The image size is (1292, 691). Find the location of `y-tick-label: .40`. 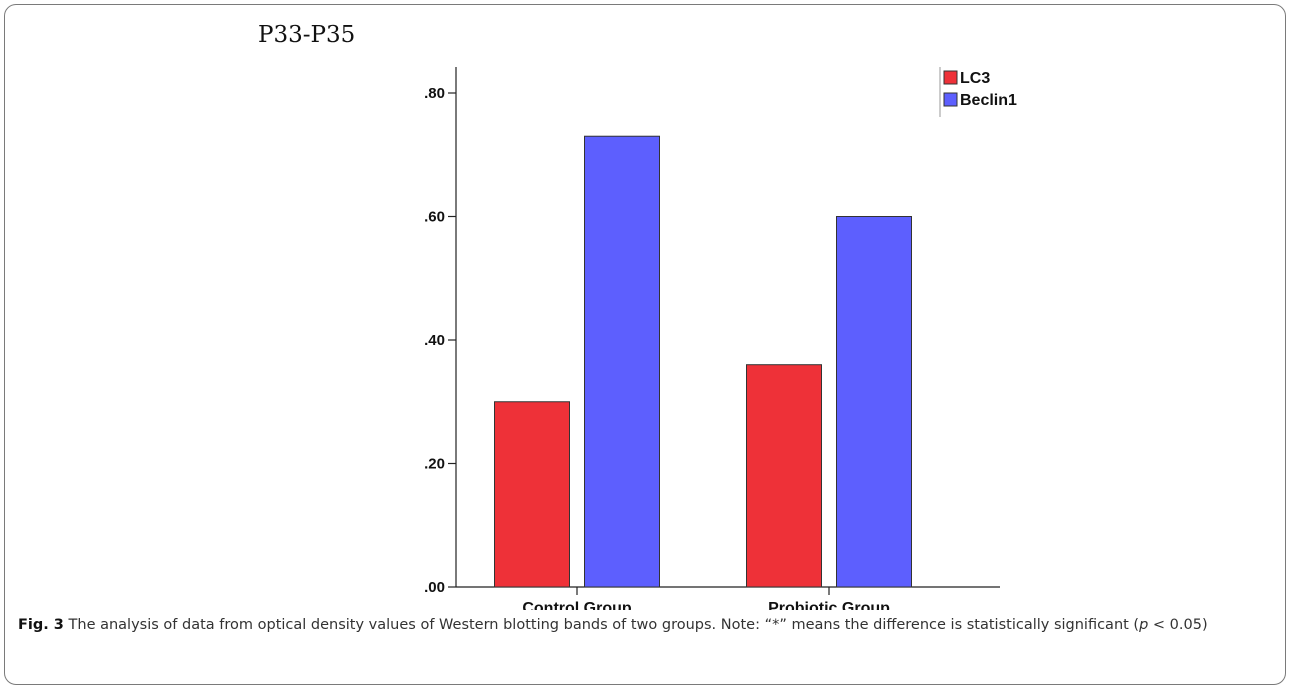

y-tick-label: .40 is located at coordinates (434, 340).